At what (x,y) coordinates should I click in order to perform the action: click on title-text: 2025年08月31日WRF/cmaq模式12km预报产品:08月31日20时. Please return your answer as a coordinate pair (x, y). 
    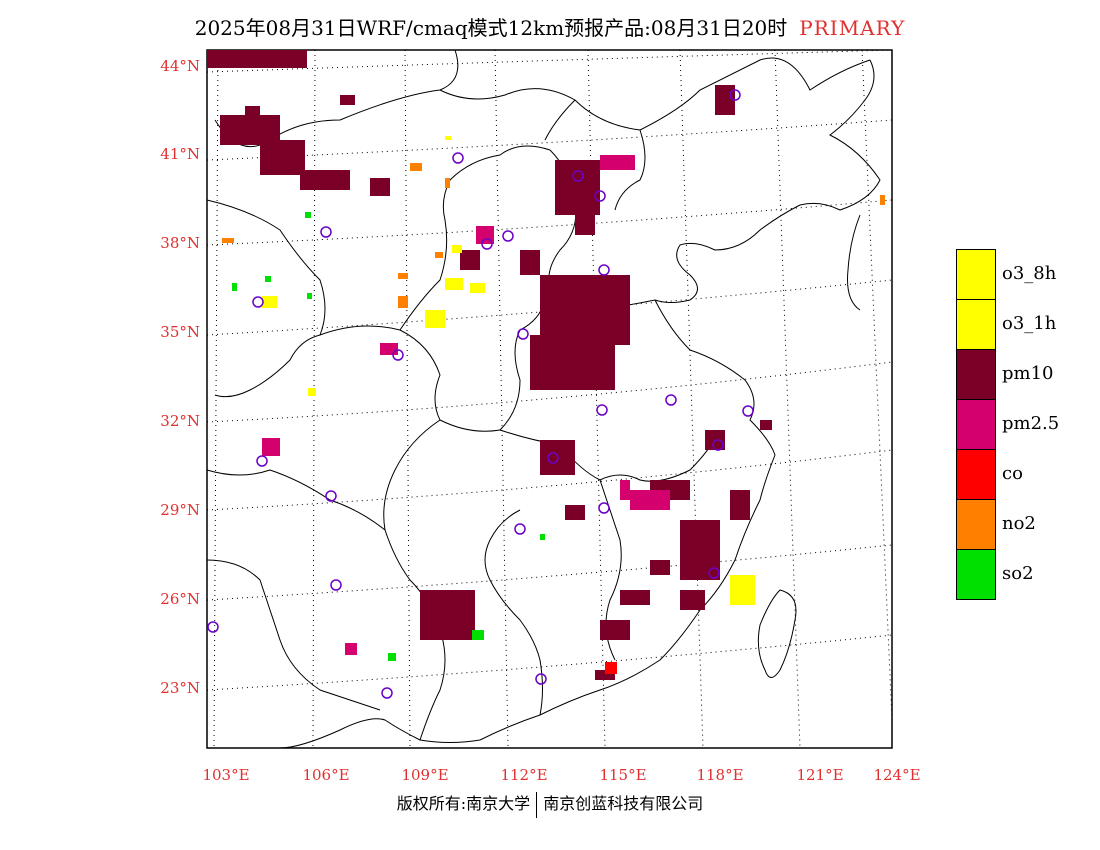
    Looking at the image, I should click on (491, 28).